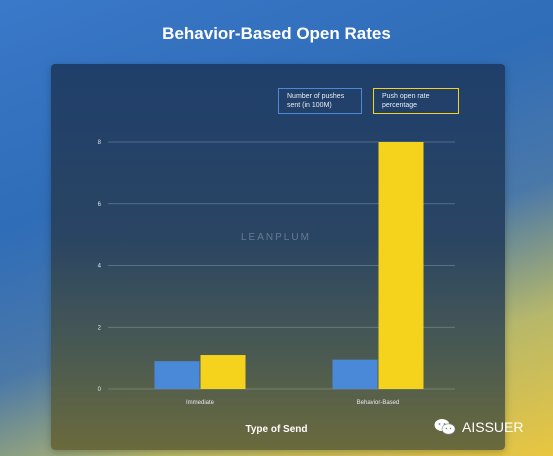 This screenshot has width=553, height=456. What do you see at coordinates (276, 33) in the screenshot?
I see `chart-title: Behavior-Based Open Rates` at bounding box center [276, 33].